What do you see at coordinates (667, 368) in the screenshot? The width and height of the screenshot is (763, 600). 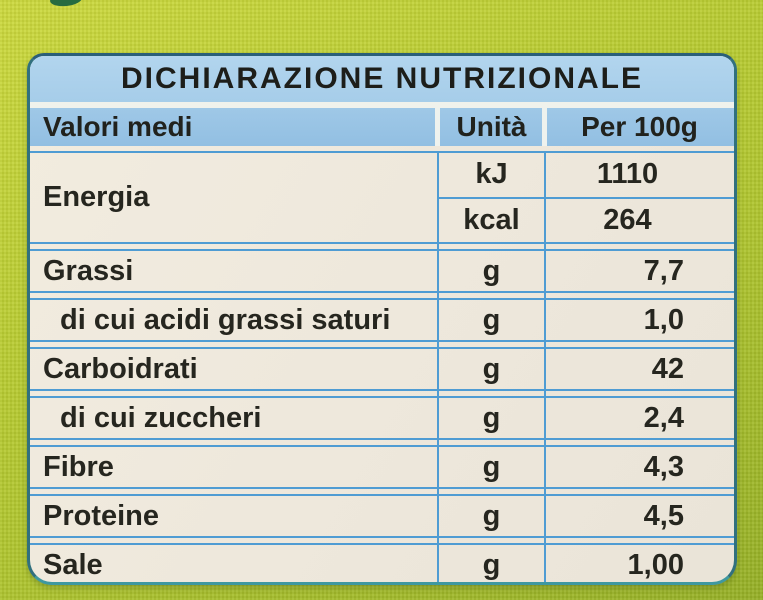 I see `row-value: 42` at bounding box center [667, 368].